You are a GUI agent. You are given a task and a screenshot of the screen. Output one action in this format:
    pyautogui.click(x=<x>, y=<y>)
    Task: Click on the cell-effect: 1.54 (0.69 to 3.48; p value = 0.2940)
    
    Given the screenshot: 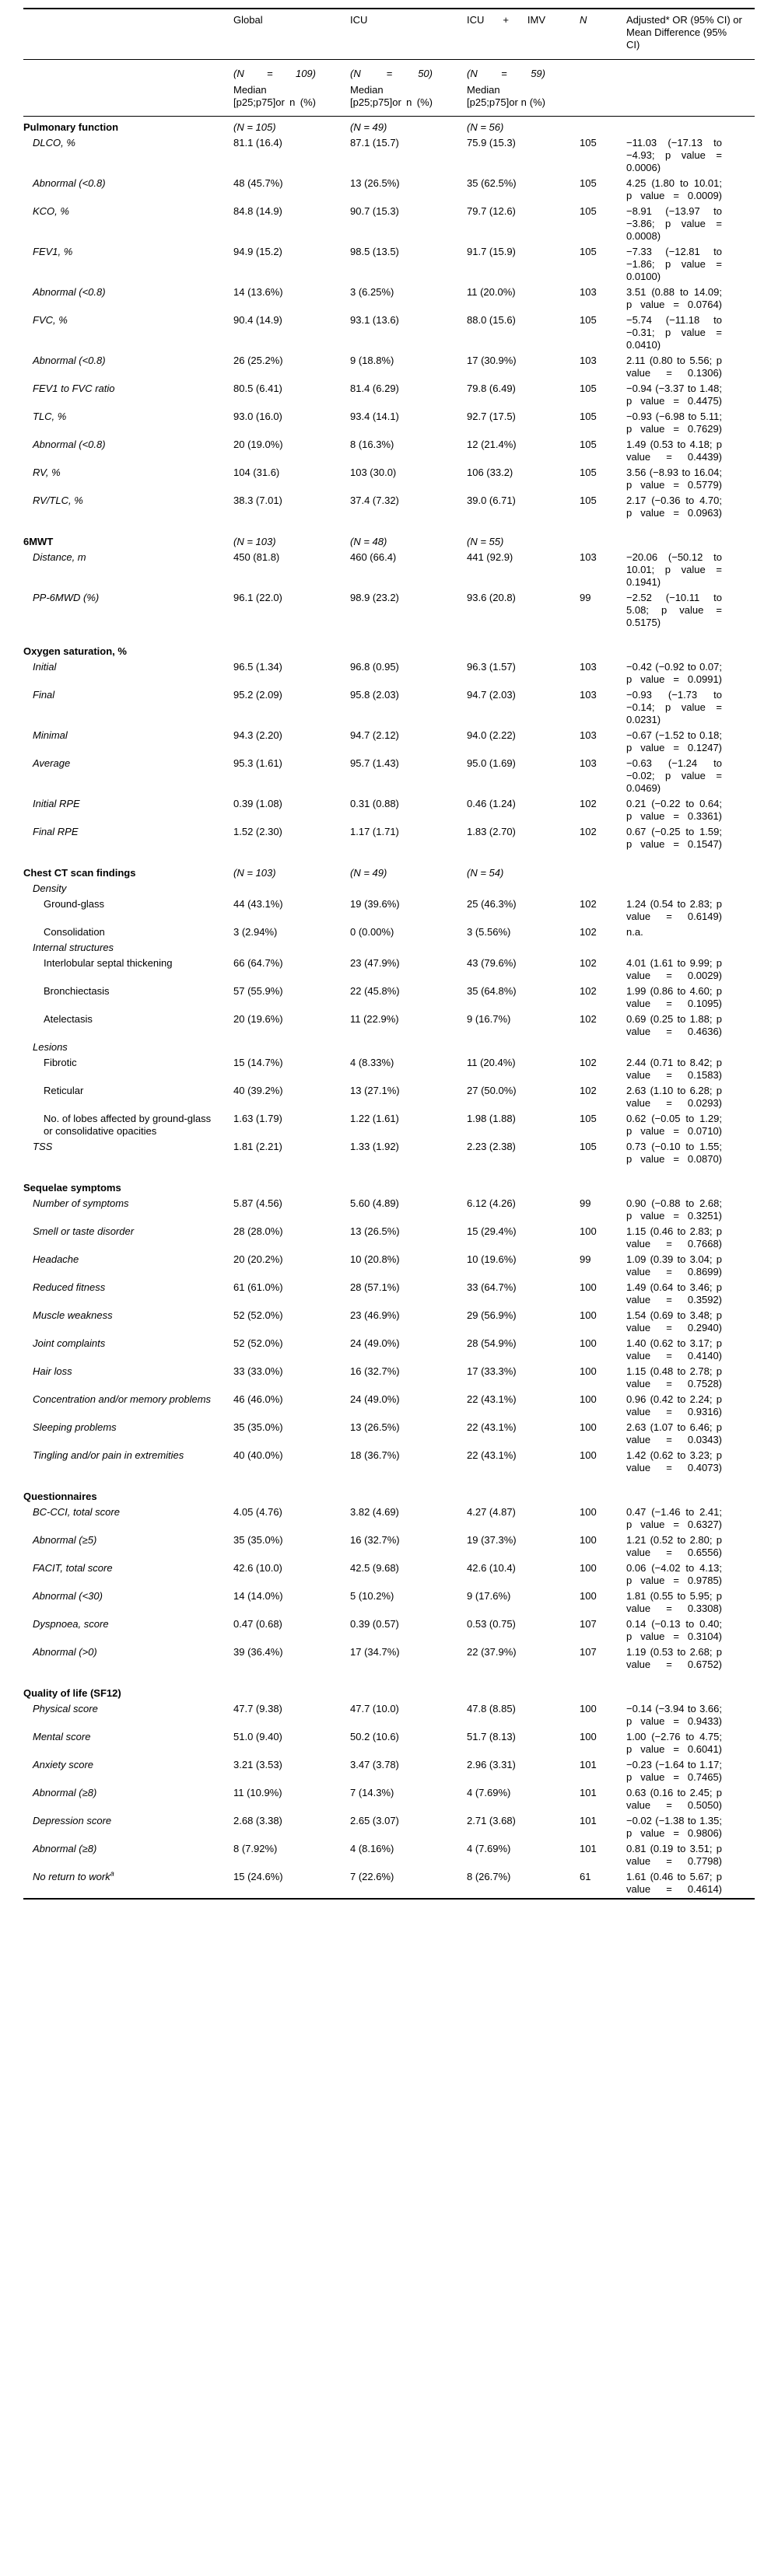 What is the action you would take?
    pyautogui.click(x=674, y=1321)
    